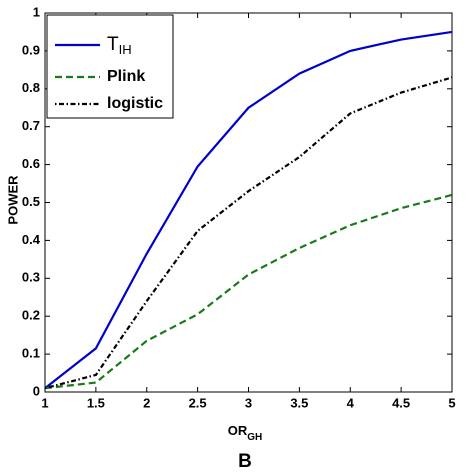  Describe the element at coordinates (351, 402) in the screenshot. I see `x-tick-label: 4` at that location.